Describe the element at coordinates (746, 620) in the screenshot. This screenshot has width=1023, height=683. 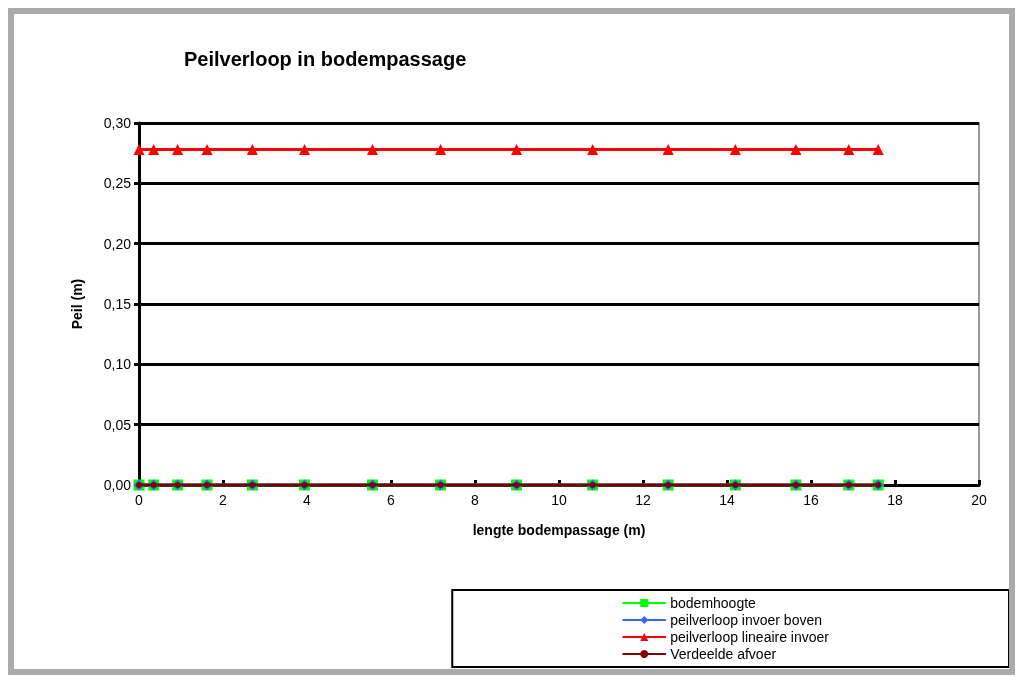
I see `legend-label: peilverloop invoer boven` at that location.